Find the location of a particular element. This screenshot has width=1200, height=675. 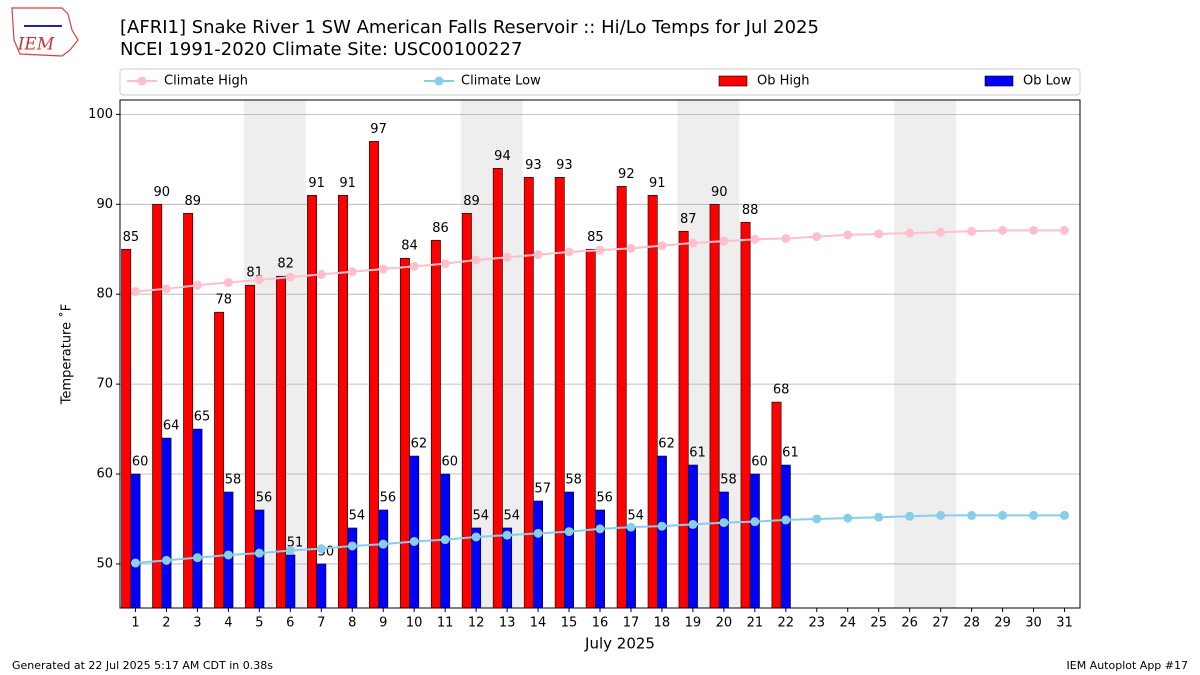

legend-label: Climate High is located at coordinates (206, 81).